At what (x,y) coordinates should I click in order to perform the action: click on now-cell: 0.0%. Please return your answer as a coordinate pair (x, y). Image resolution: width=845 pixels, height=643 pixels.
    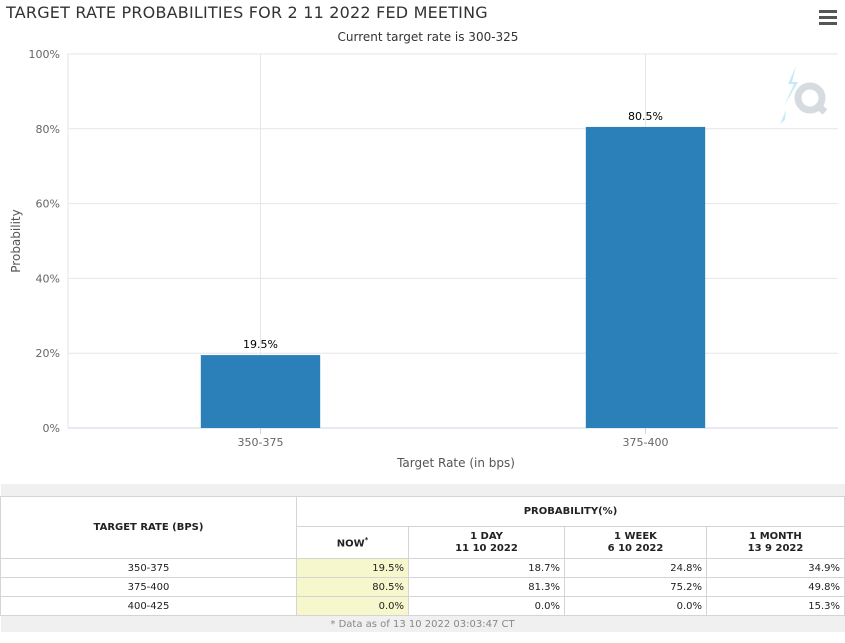
    Looking at the image, I should click on (352, 606).